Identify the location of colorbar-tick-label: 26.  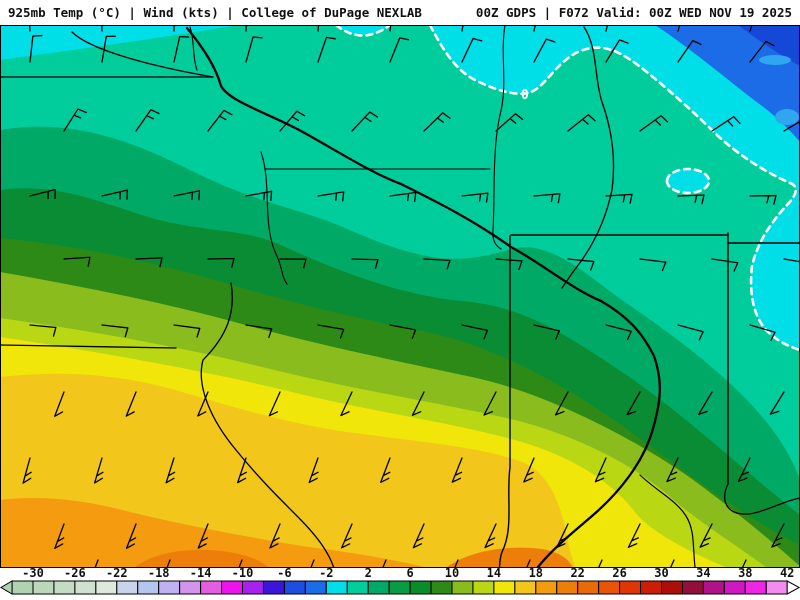
(619, 573).